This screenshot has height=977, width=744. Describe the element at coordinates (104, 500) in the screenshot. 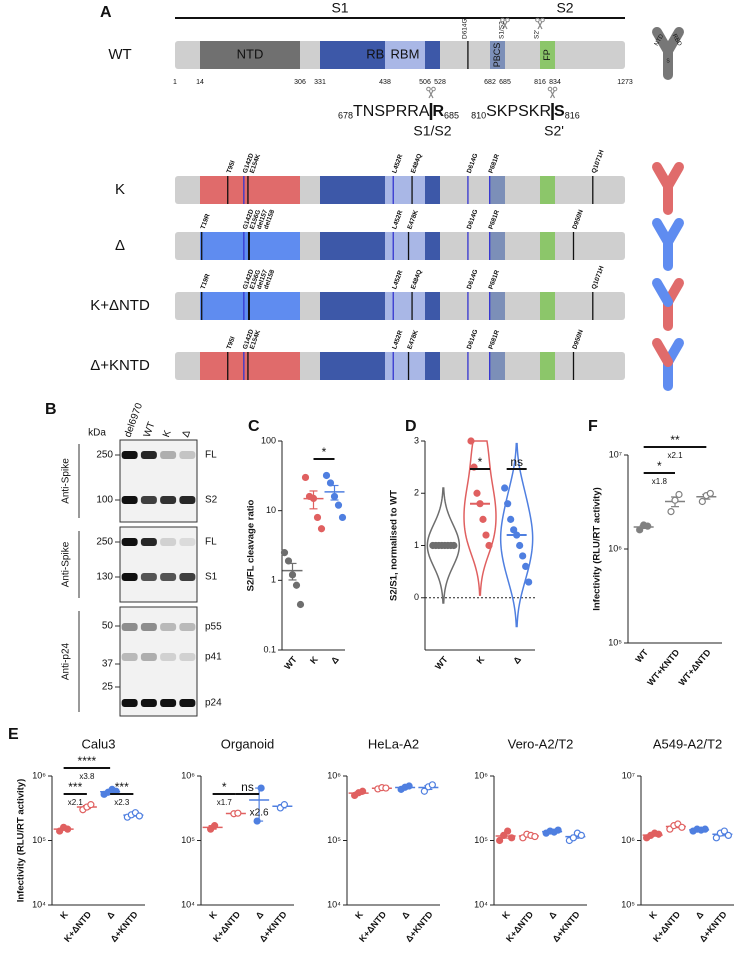

I see `marker-label: 100` at that location.